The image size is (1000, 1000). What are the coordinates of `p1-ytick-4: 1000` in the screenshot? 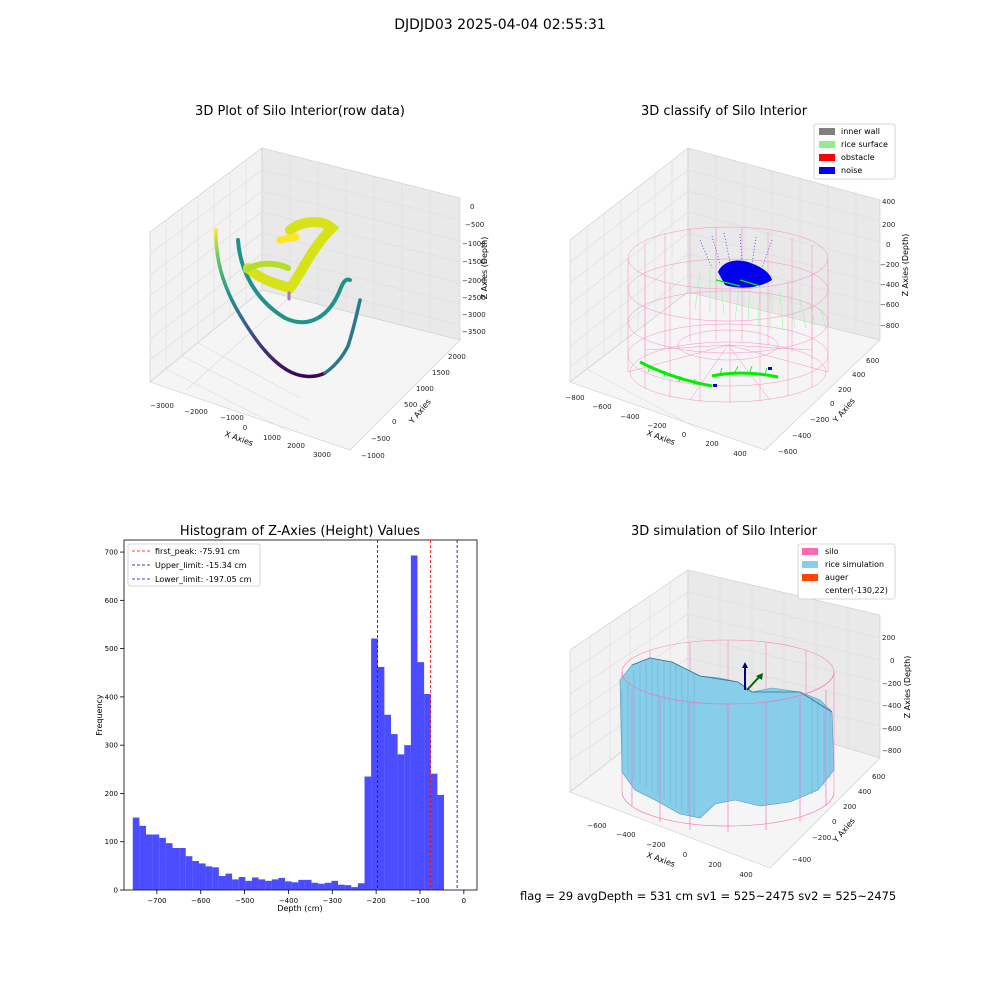 It's located at (425, 389).